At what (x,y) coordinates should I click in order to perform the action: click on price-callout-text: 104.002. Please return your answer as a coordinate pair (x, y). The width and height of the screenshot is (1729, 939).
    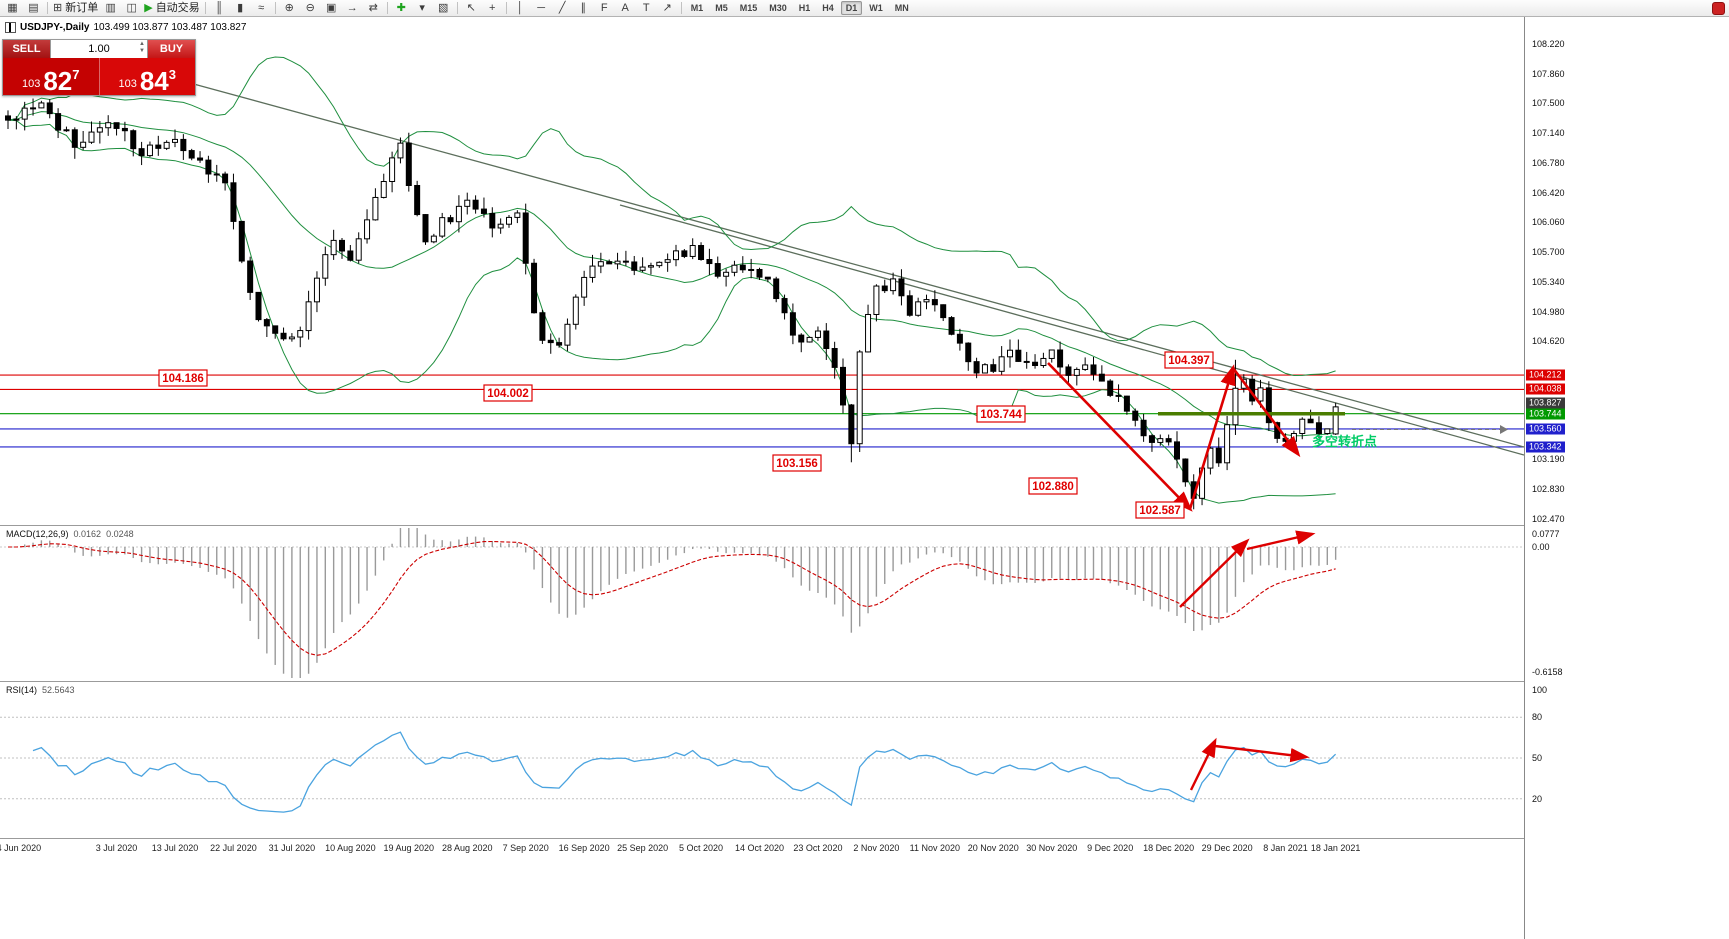
    Looking at the image, I should click on (508, 394).